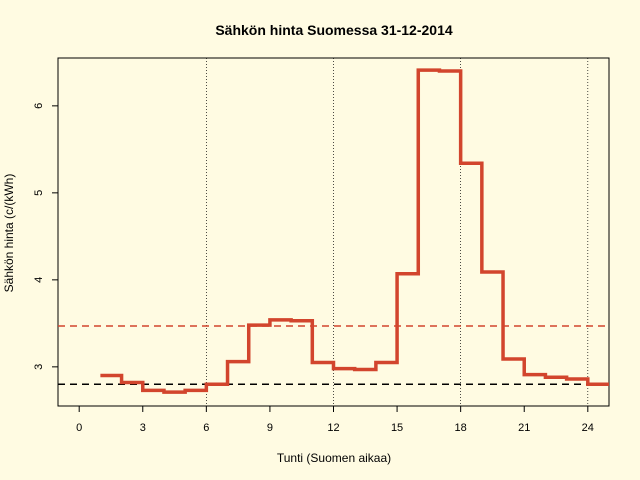  What do you see at coordinates (9, 233) in the screenshot?
I see `y-axis-label: Sähkön hinta (c/(kWh)` at bounding box center [9, 233].